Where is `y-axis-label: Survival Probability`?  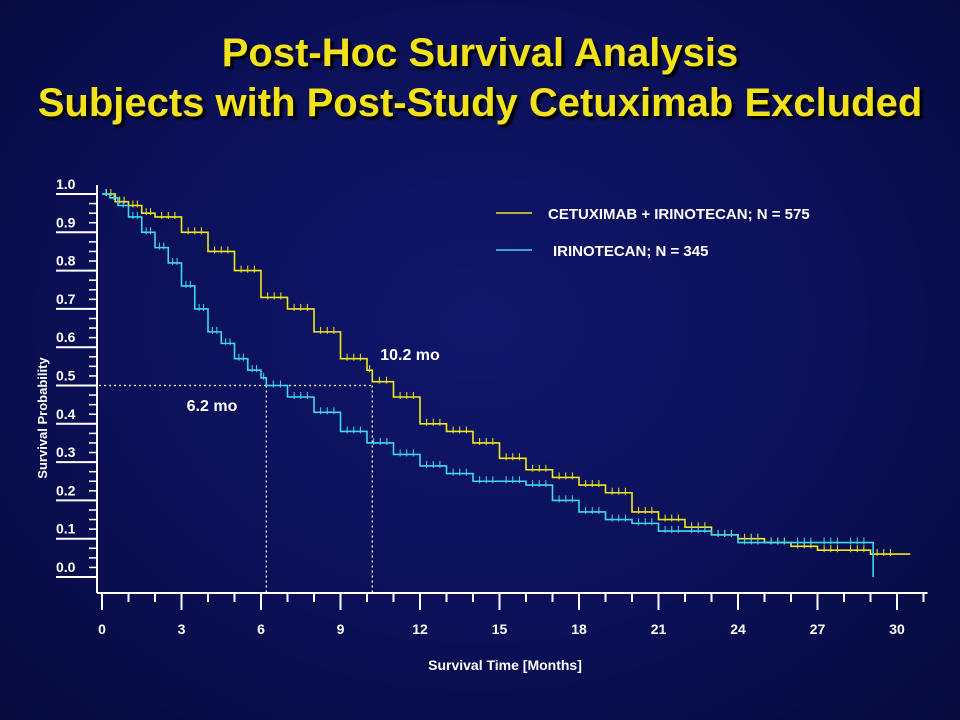 y-axis-label: Survival Probability is located at coordinates (42, 418).